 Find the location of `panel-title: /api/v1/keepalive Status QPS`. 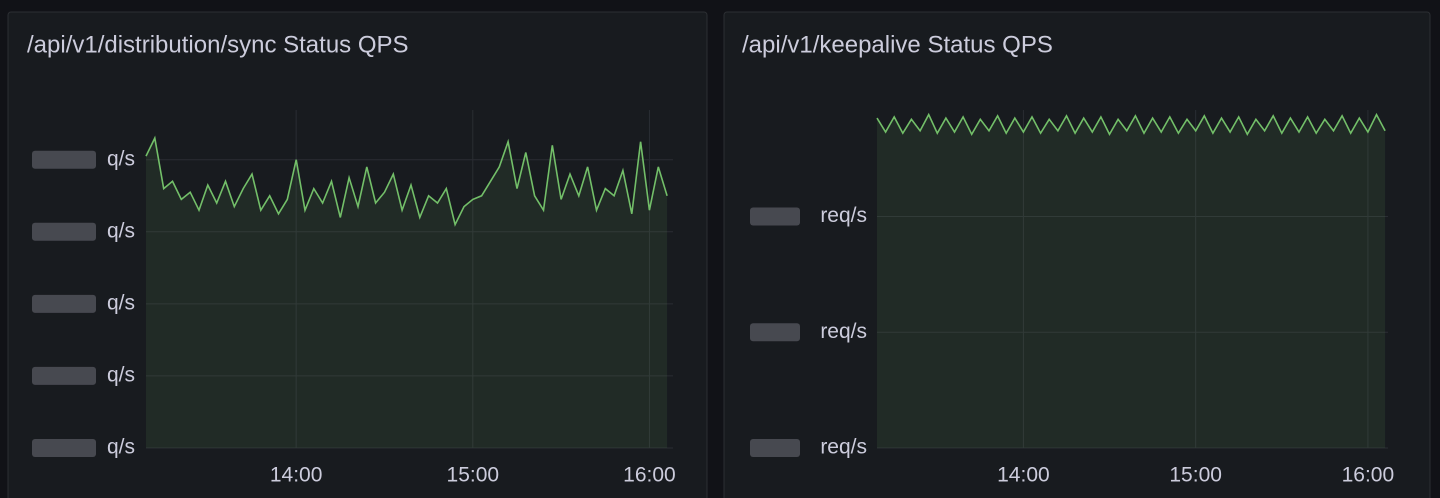

panel-title: /api/v1/keepalive Status QPS is located at coordinates (897, 44).